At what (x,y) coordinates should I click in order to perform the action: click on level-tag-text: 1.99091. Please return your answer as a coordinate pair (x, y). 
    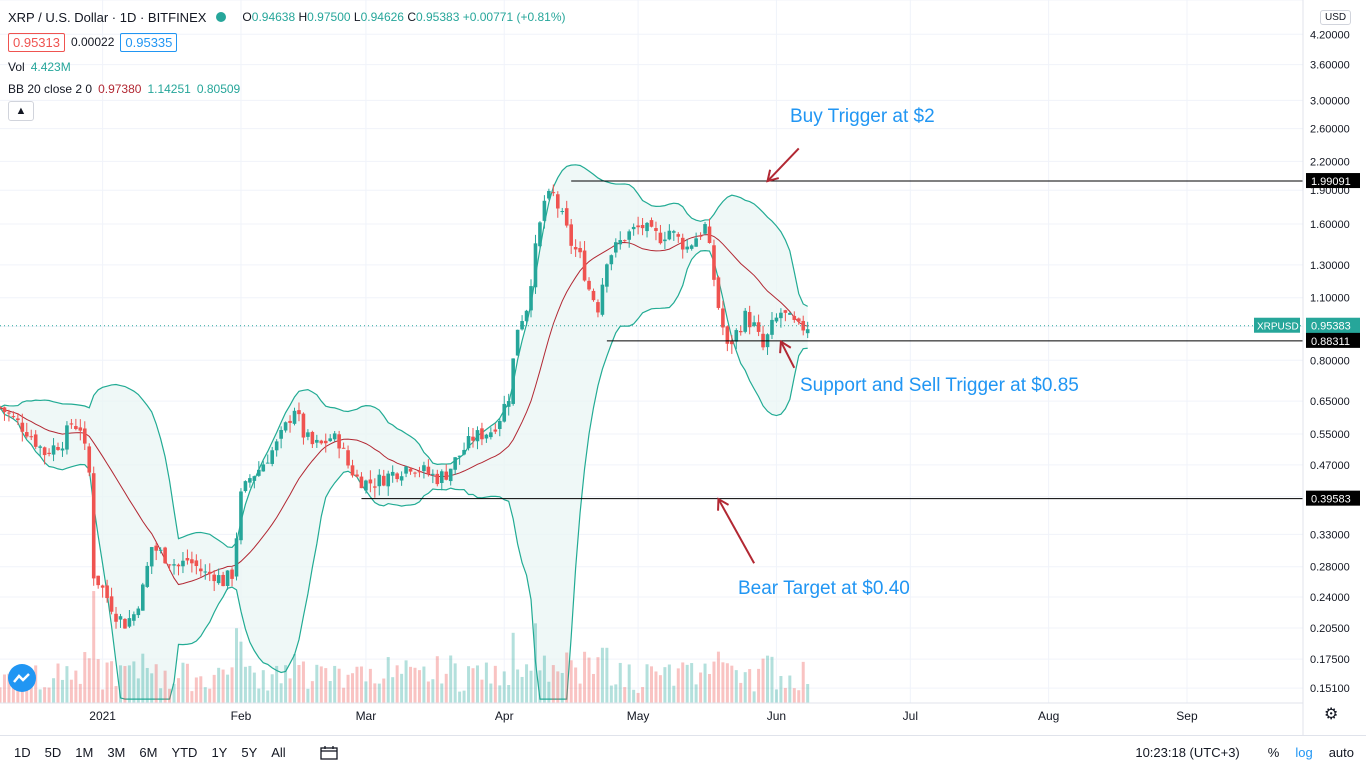
    Looking at the image, I should click on (1331, 182).